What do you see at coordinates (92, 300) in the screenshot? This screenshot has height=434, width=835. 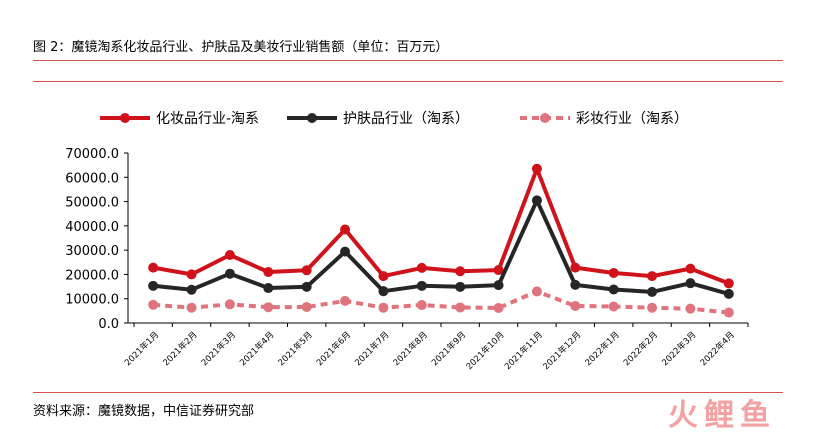 I see `y-tick-label: 10000.0` at bounding box center [92, 300].